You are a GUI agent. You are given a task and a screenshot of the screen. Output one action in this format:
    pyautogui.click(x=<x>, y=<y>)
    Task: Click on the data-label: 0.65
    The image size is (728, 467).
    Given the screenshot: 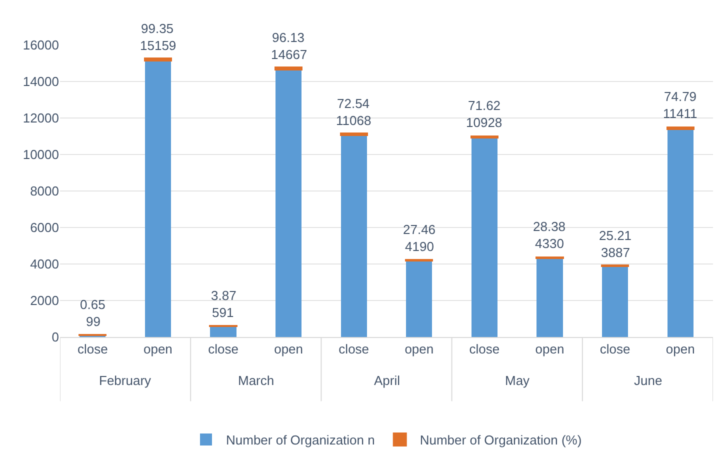 What is the action you would take?
    pyautogui.click(x=93, y=304)
    